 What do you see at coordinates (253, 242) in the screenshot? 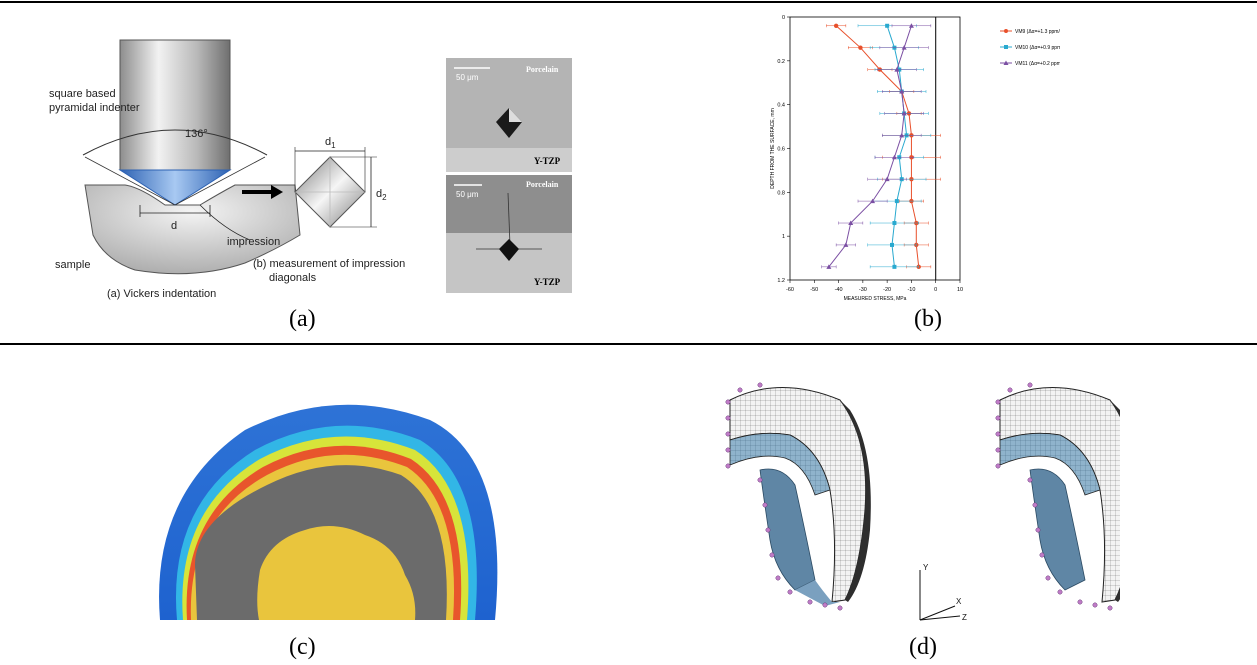
I see `impression-label: impression` at bounding box center [253, 242].